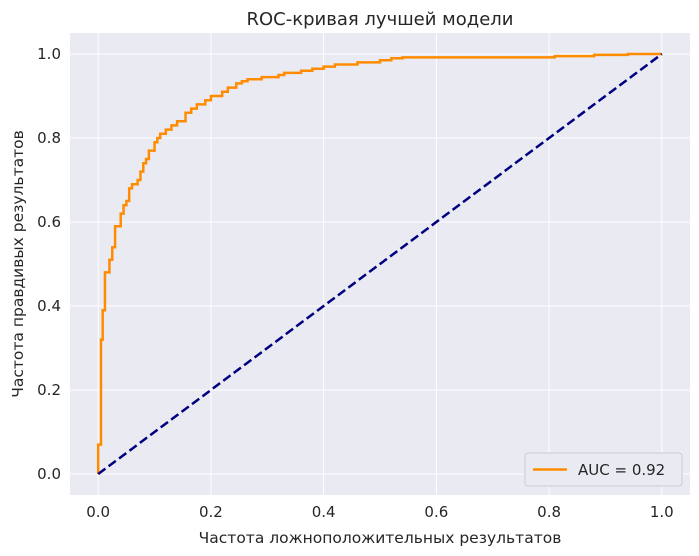 The height and width of the screenshot is (556, 699). I want to click on y-tick-label: 0.0, so click(49, 474).